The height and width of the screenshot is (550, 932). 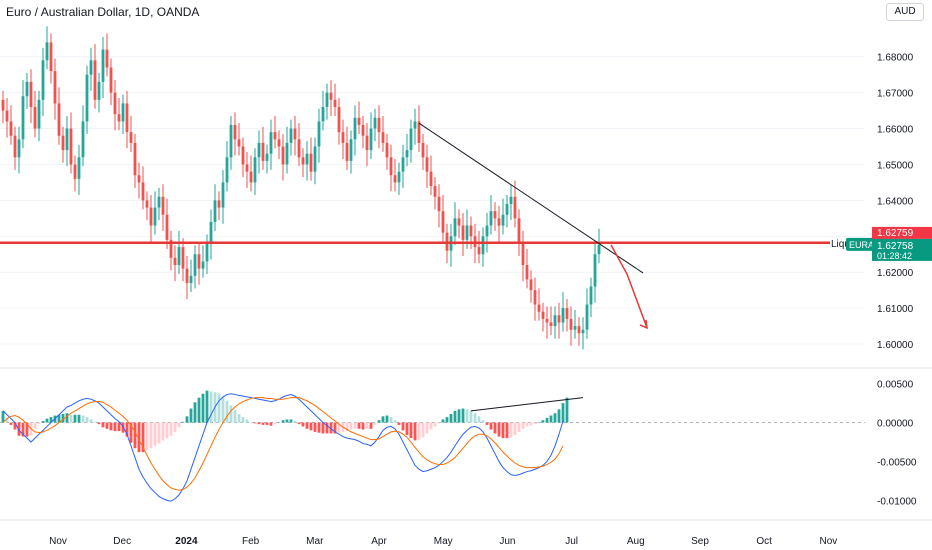 What do you see at coordinates (897, 462) in the screenshot?
I see `macd-tick-label: -0.00500` at bounding box center [897, 462].